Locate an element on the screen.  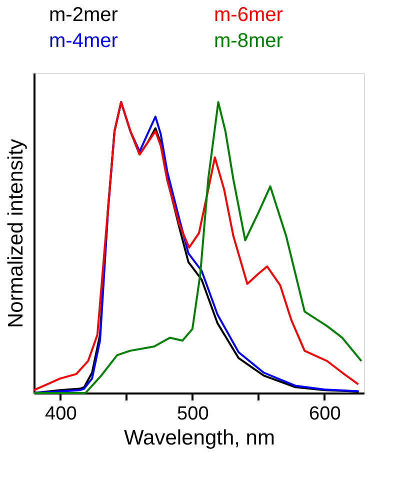
x-tick-label: 400 is located at coordinates (61, 414).